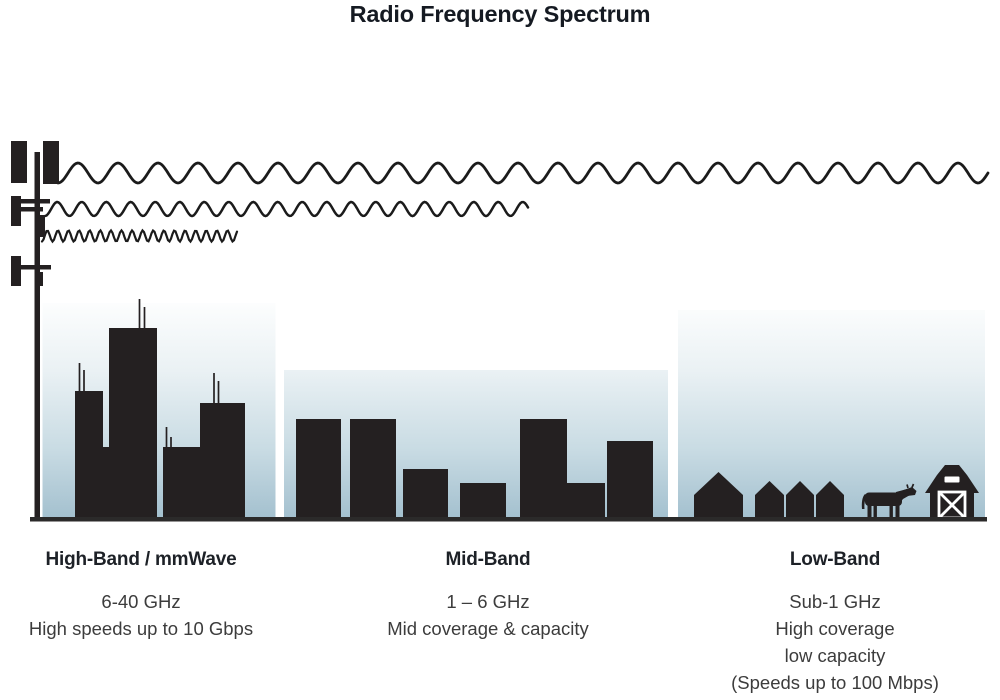 The width and height of the screenshot is (1000, 700). I want to click on tower-pole, so click(37, 336).